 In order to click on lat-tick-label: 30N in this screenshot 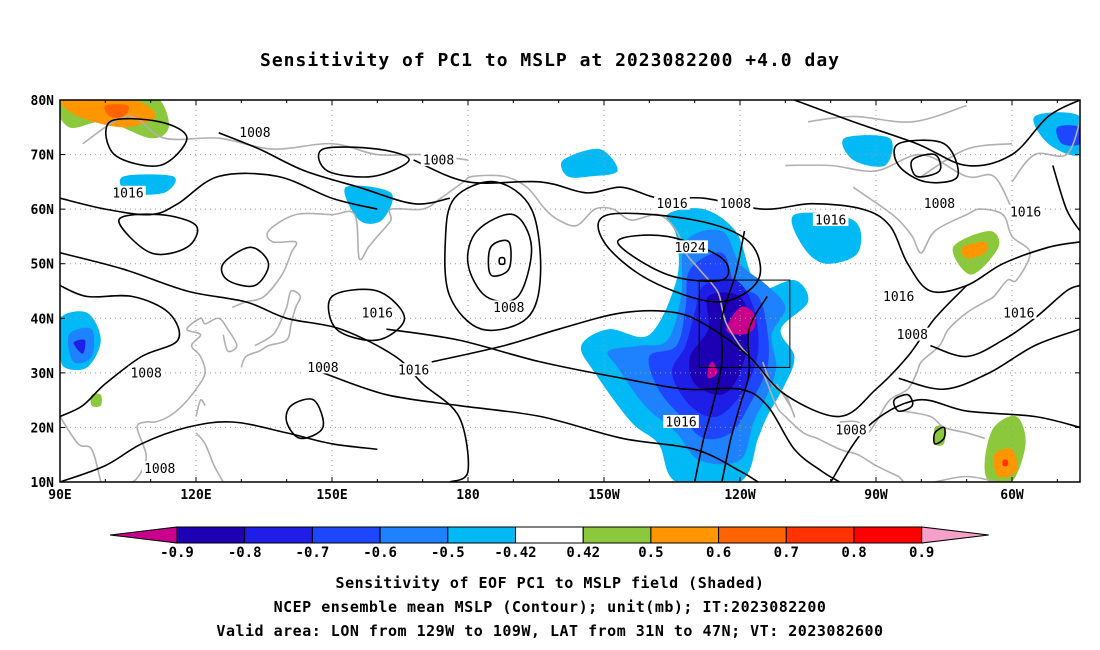, I will do `click(43, 374)`.